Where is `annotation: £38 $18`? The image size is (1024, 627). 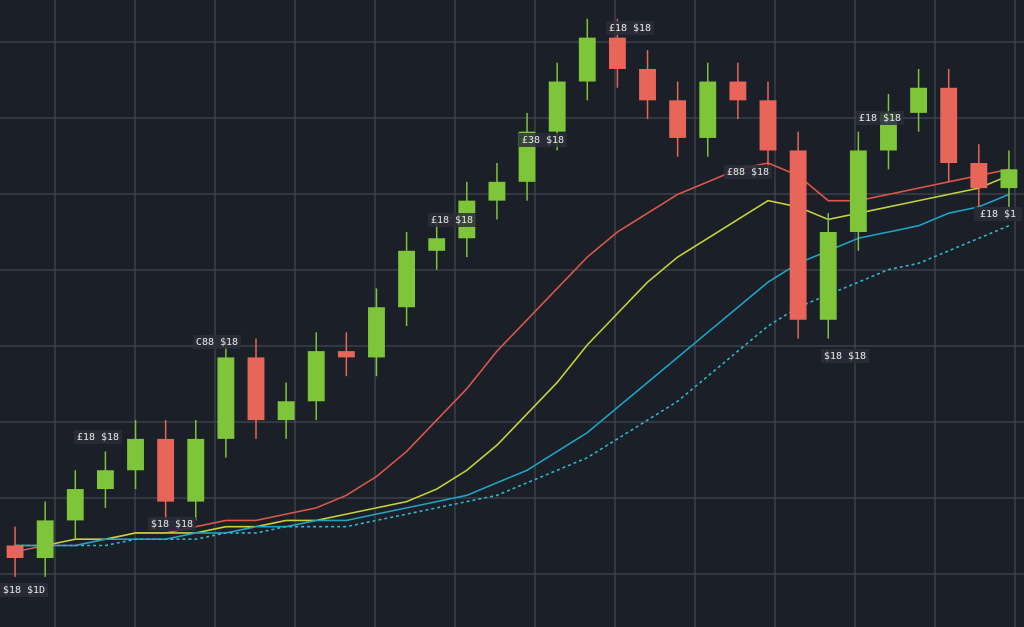
annotation: £38 $18 is located at coordinates (543, 140).